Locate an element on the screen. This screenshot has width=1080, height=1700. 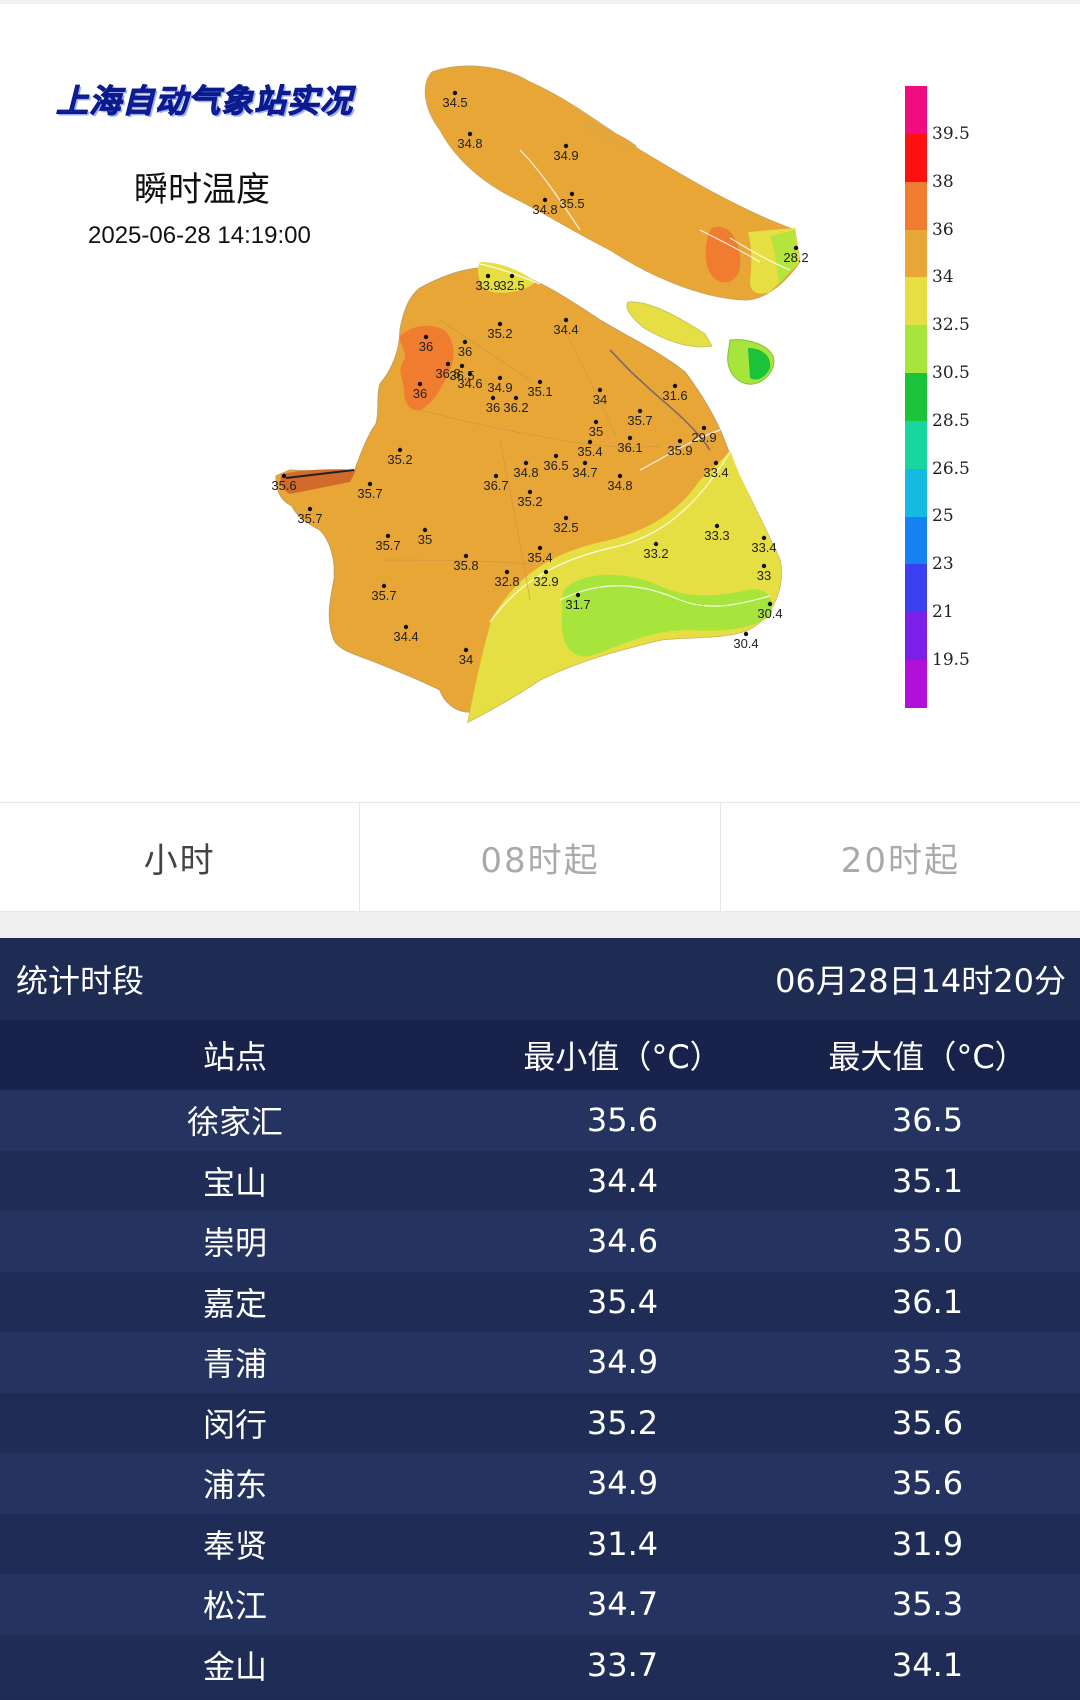
station-value: 36.2 is located at coordinates (515, 407).